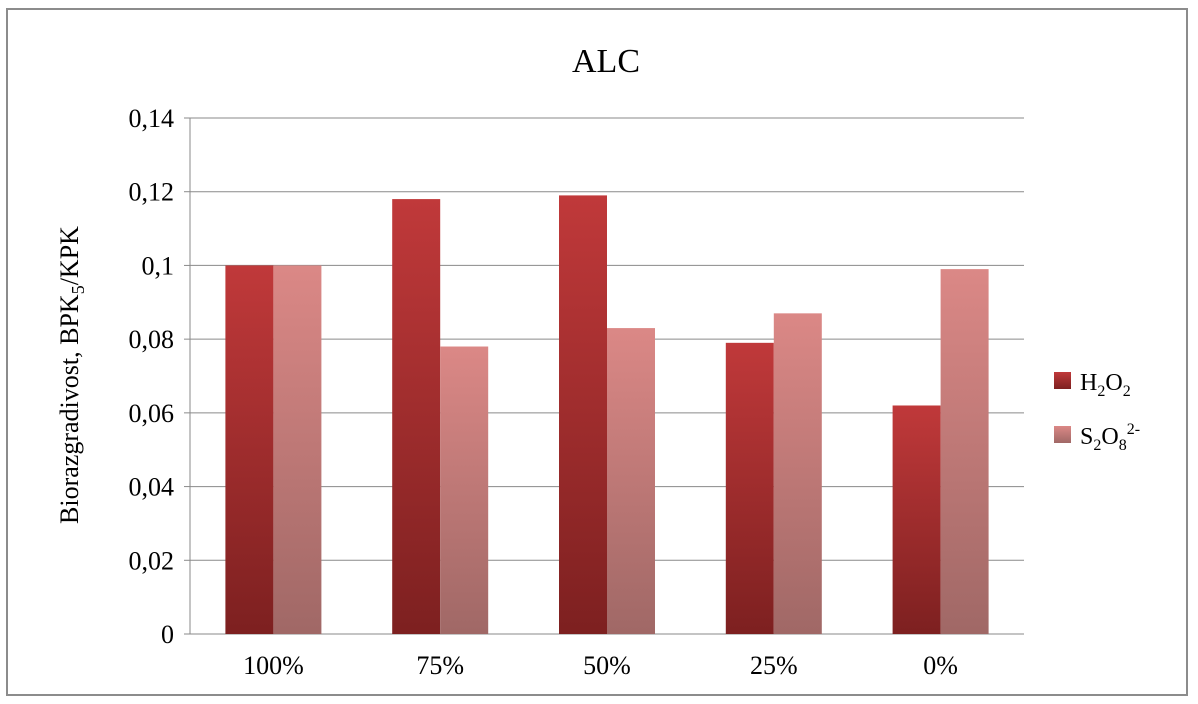 The height and width of the screenshot is (704, 1198). I want to click on y-tick-label: 0,06, so click(152, 413).